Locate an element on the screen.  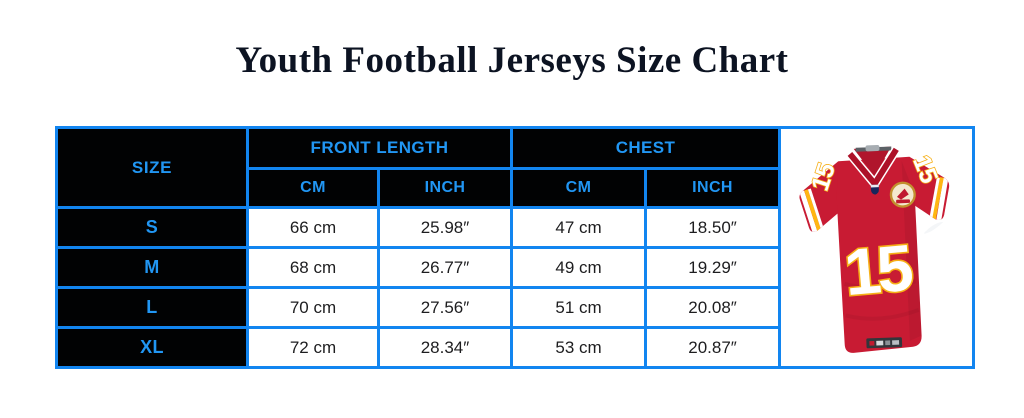
chest-number: 15 is located at coordinates (877, 269).